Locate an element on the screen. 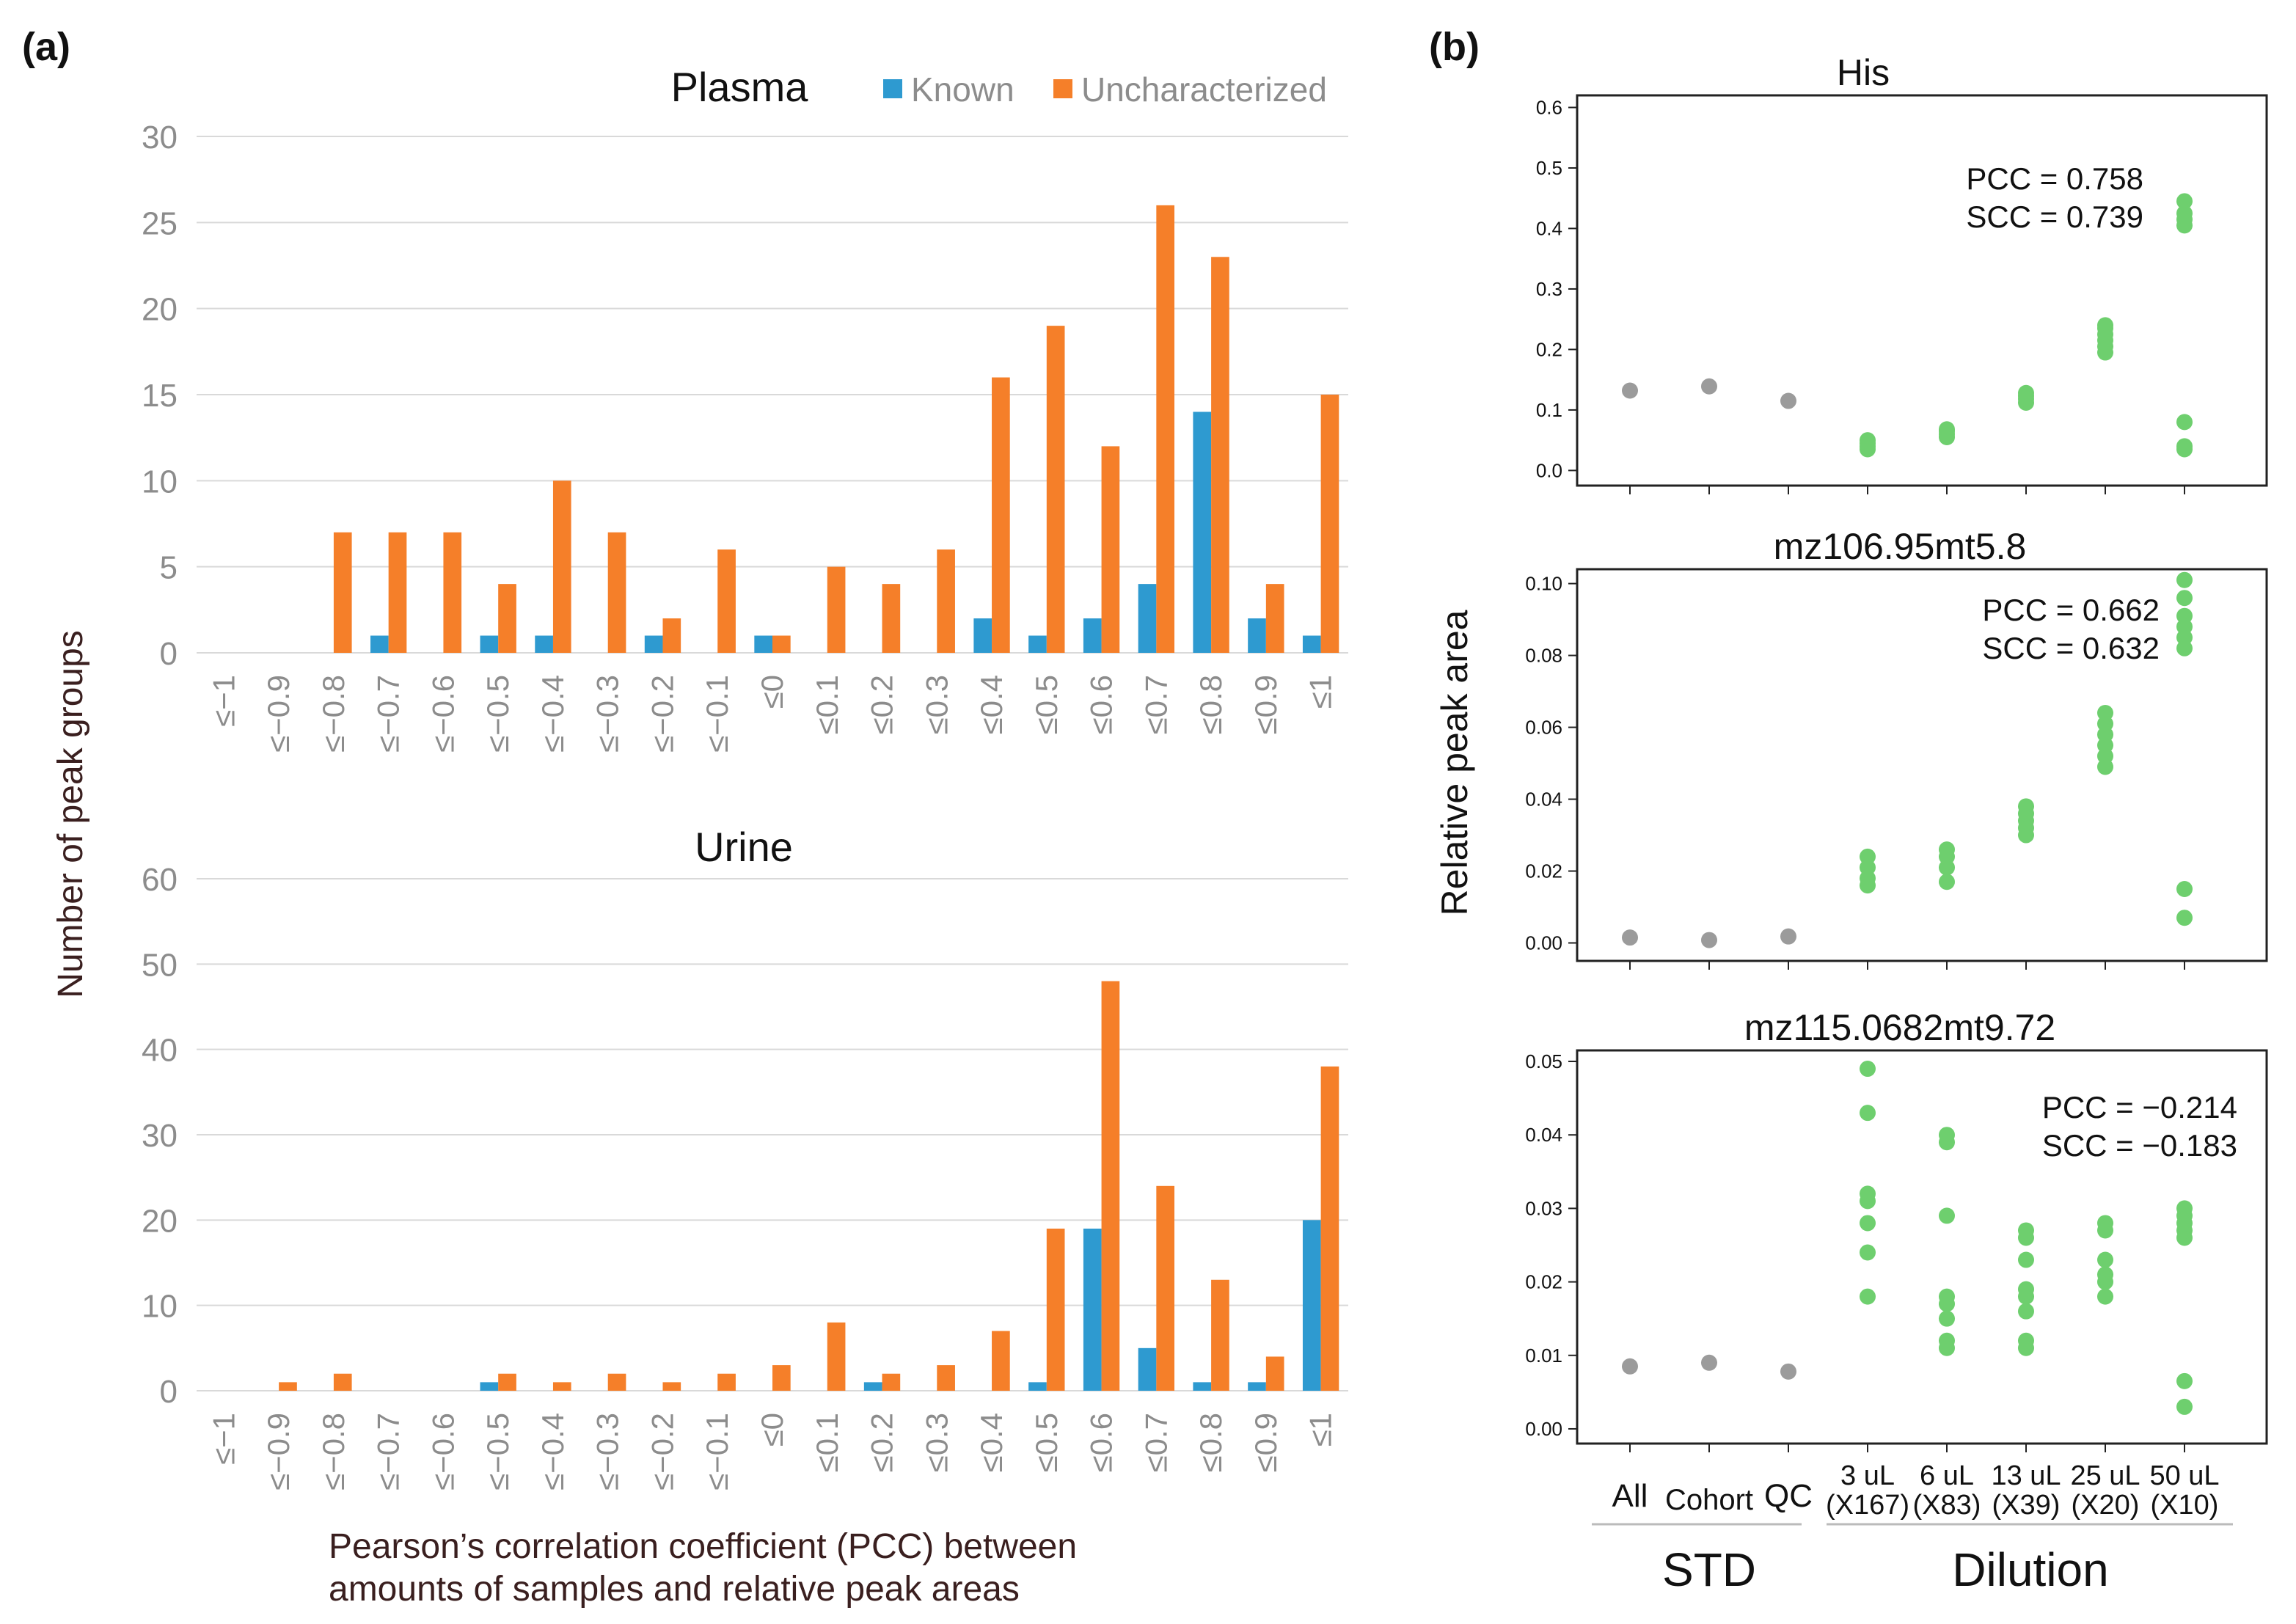 This screenshot has width=2296, height=1624. x-tick-label: ≤0 is located at coordinates (772, 1429).